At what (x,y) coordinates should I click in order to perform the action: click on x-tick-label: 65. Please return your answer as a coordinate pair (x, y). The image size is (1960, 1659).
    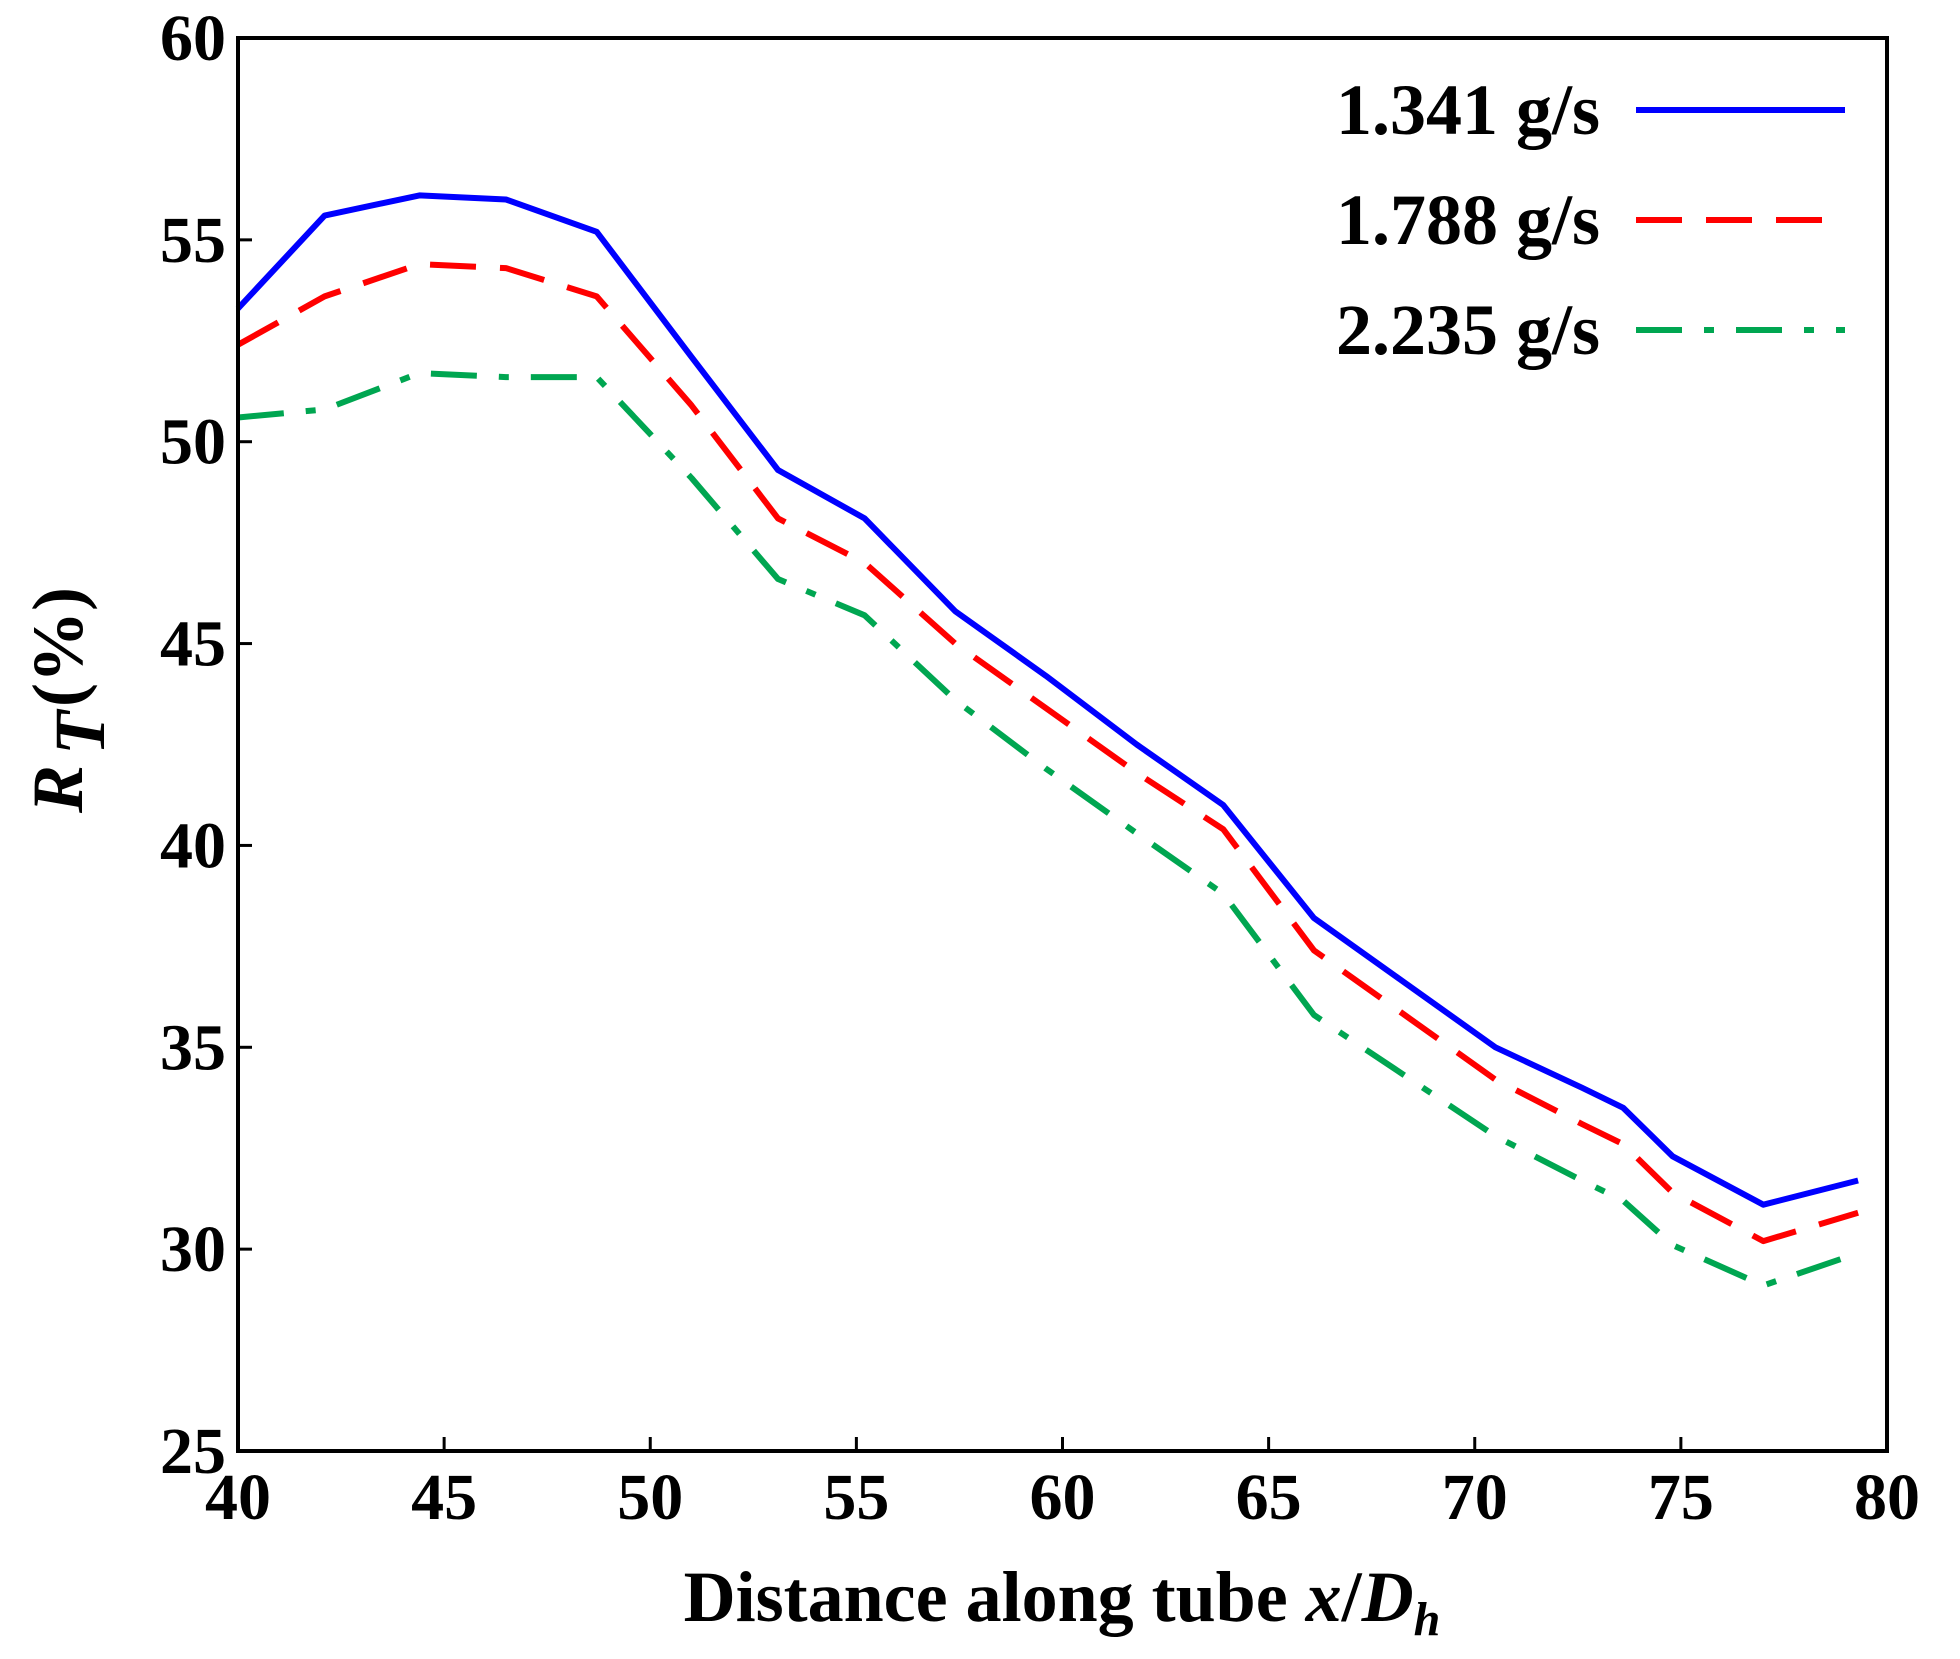
    Looking at the image, I should click on (1269, 1497).